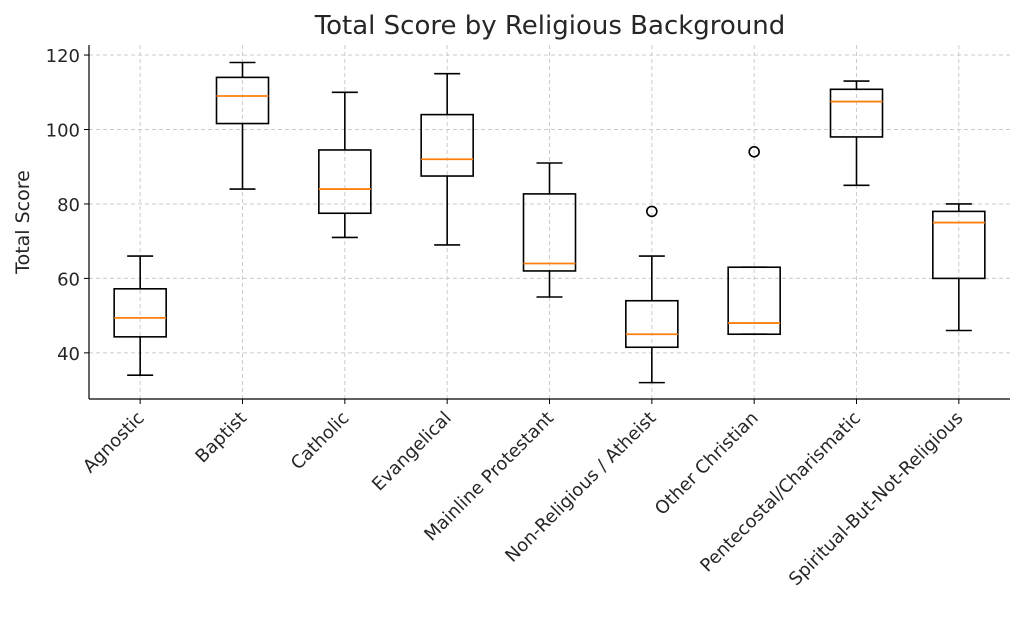  Describe the element at coordinates (320, 441) in the screenshot. I see `x-tick-label: Catholic` at that location.